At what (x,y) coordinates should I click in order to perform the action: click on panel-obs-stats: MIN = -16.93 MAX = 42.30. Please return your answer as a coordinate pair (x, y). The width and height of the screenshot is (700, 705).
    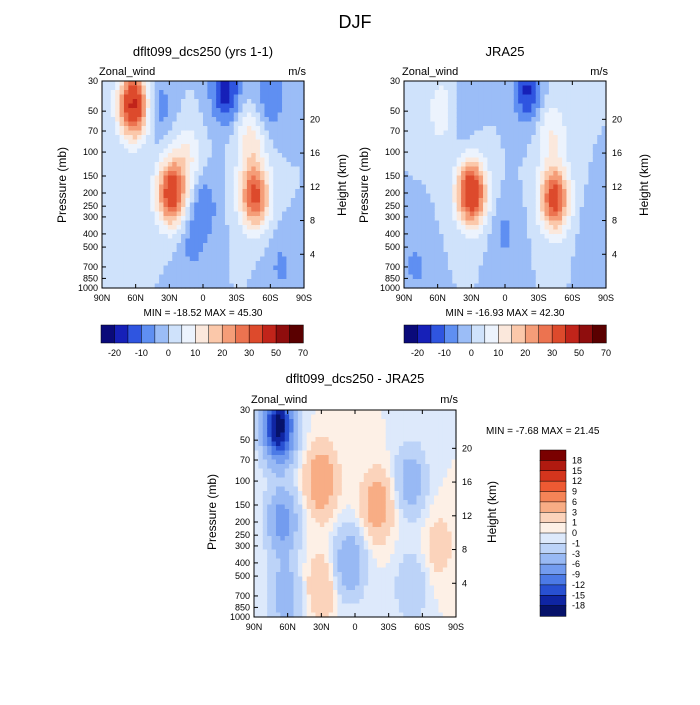
    Looking at the image, I should click on (505, 313).